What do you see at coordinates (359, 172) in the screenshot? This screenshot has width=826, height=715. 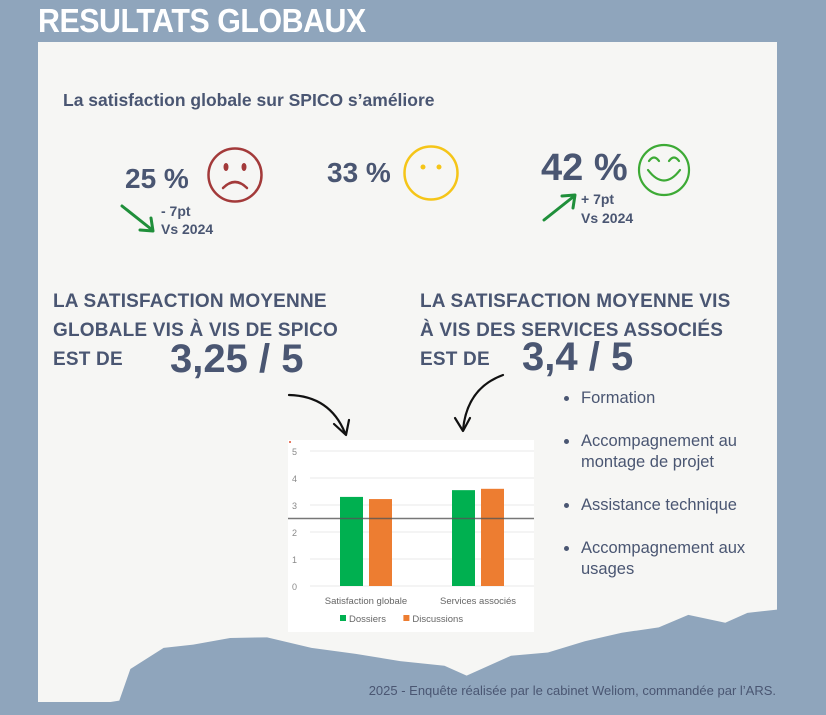 I see `neutral-percent: 33 %` at bounding box center [359, 172].